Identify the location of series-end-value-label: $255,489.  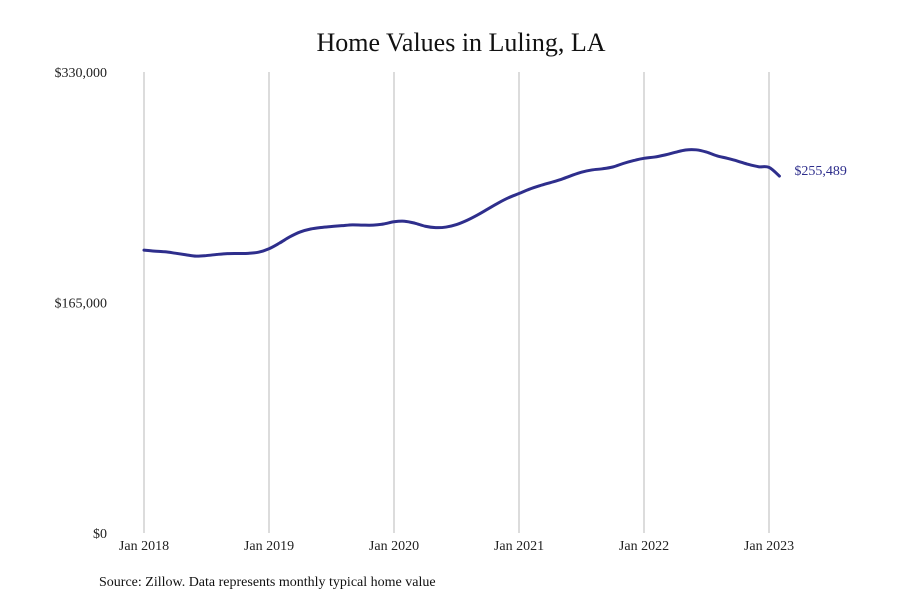
(820, 171).